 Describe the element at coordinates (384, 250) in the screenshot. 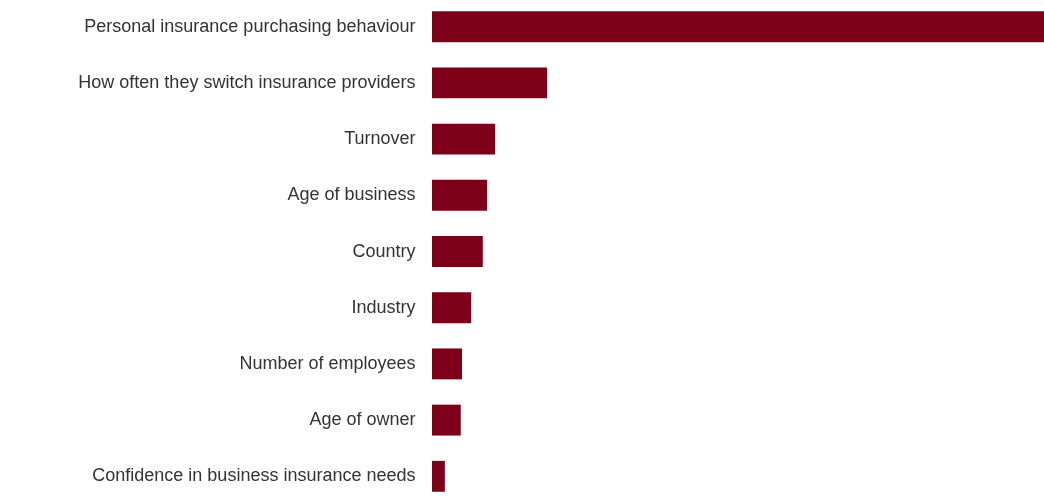

I see `y-tick-label: Country` at that location.